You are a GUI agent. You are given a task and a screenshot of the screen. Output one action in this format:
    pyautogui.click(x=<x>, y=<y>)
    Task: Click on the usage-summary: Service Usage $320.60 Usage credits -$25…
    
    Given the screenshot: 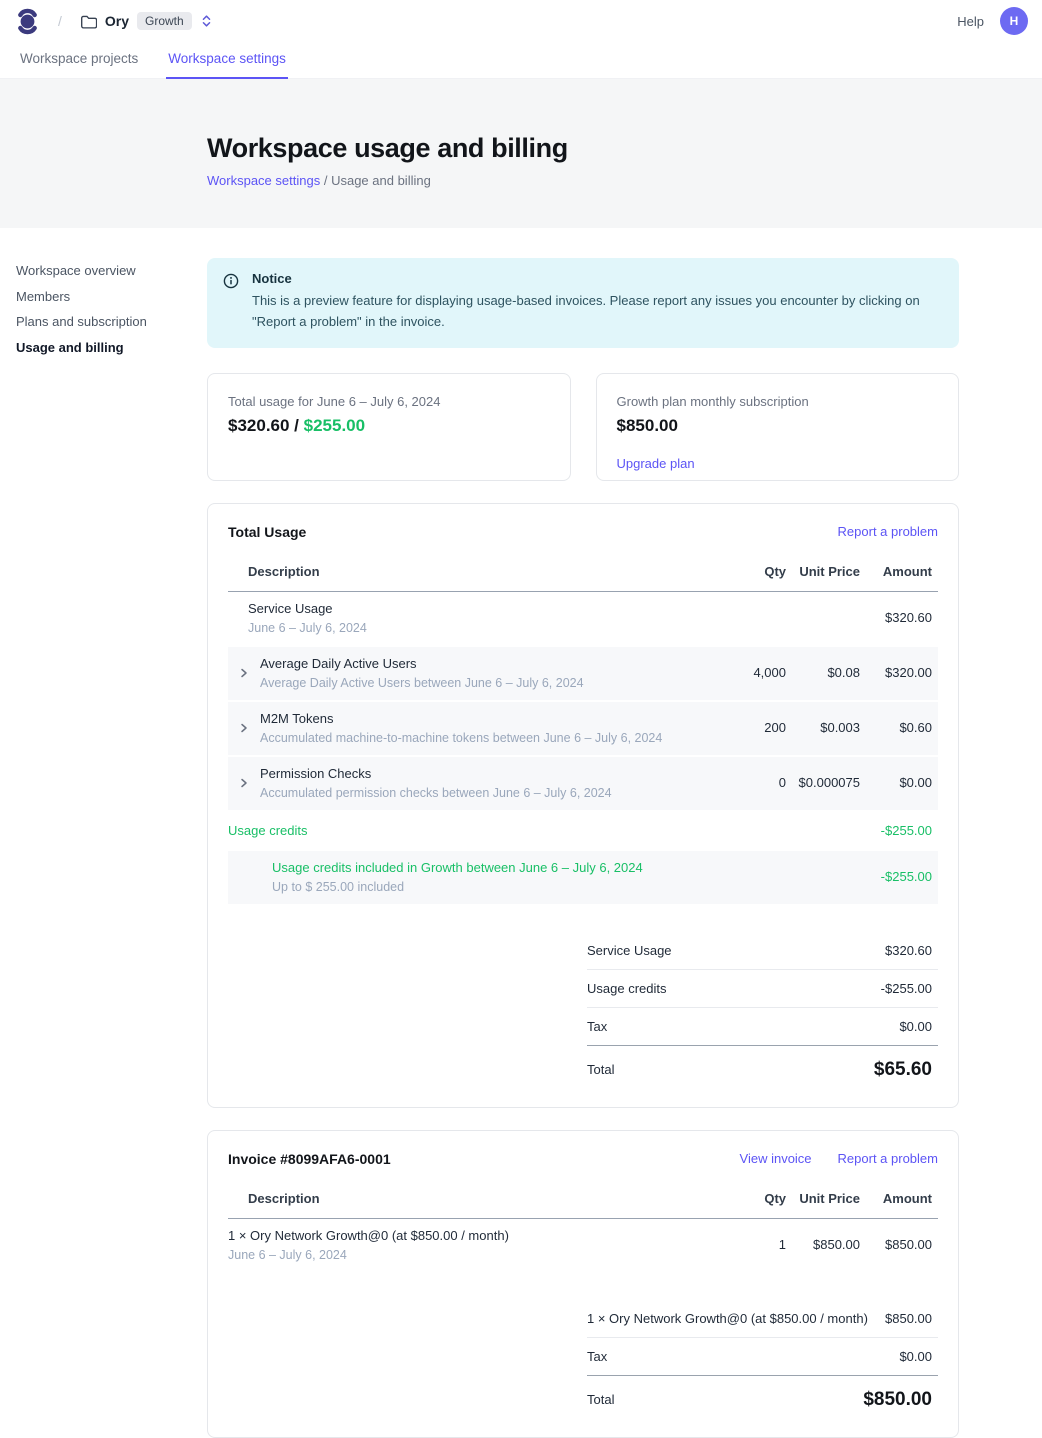 What is the action you would take?
    pyautogui.click(x=762, y=1009)
    